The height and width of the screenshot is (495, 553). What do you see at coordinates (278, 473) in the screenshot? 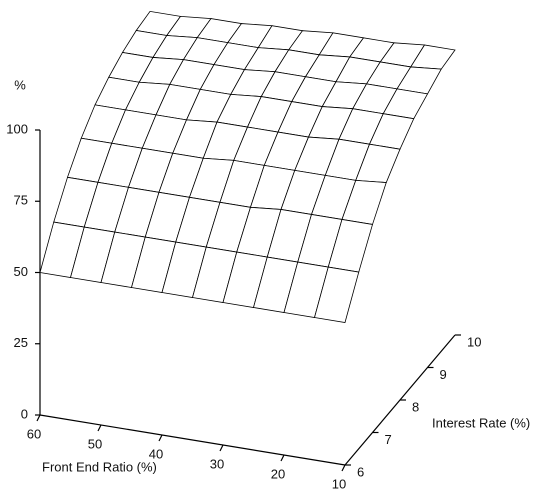
I see `x-tick-label: 20` at bounding box center [278, 473].